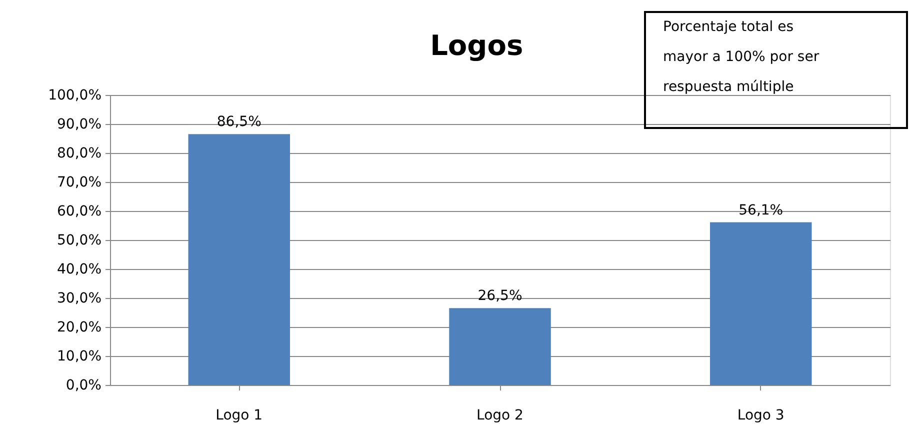  Describe the element at coordinates (79, 298) in the screenshot. I see `y-tick-label: 30,0%` at that location.